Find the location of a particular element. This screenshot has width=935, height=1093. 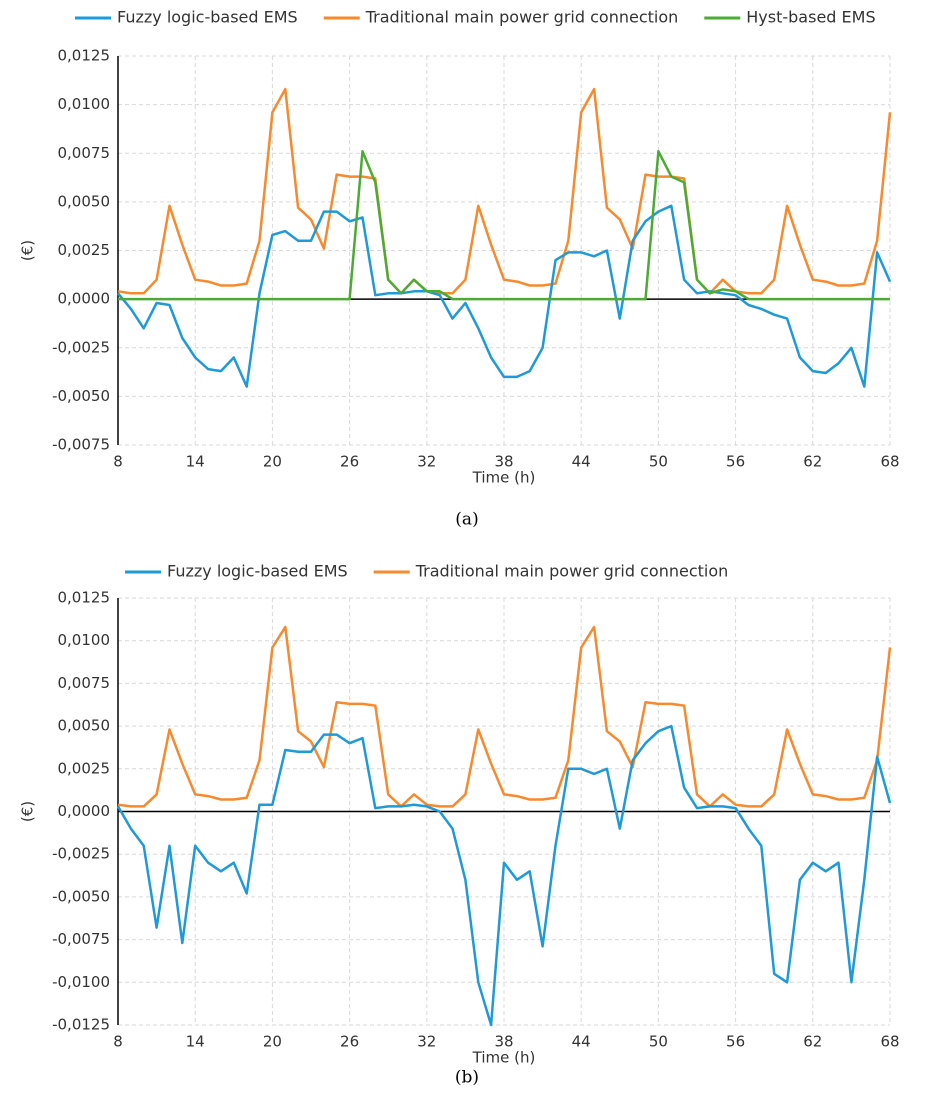

y-tick-label: -0,0100 is located at coordinates (81, 982).